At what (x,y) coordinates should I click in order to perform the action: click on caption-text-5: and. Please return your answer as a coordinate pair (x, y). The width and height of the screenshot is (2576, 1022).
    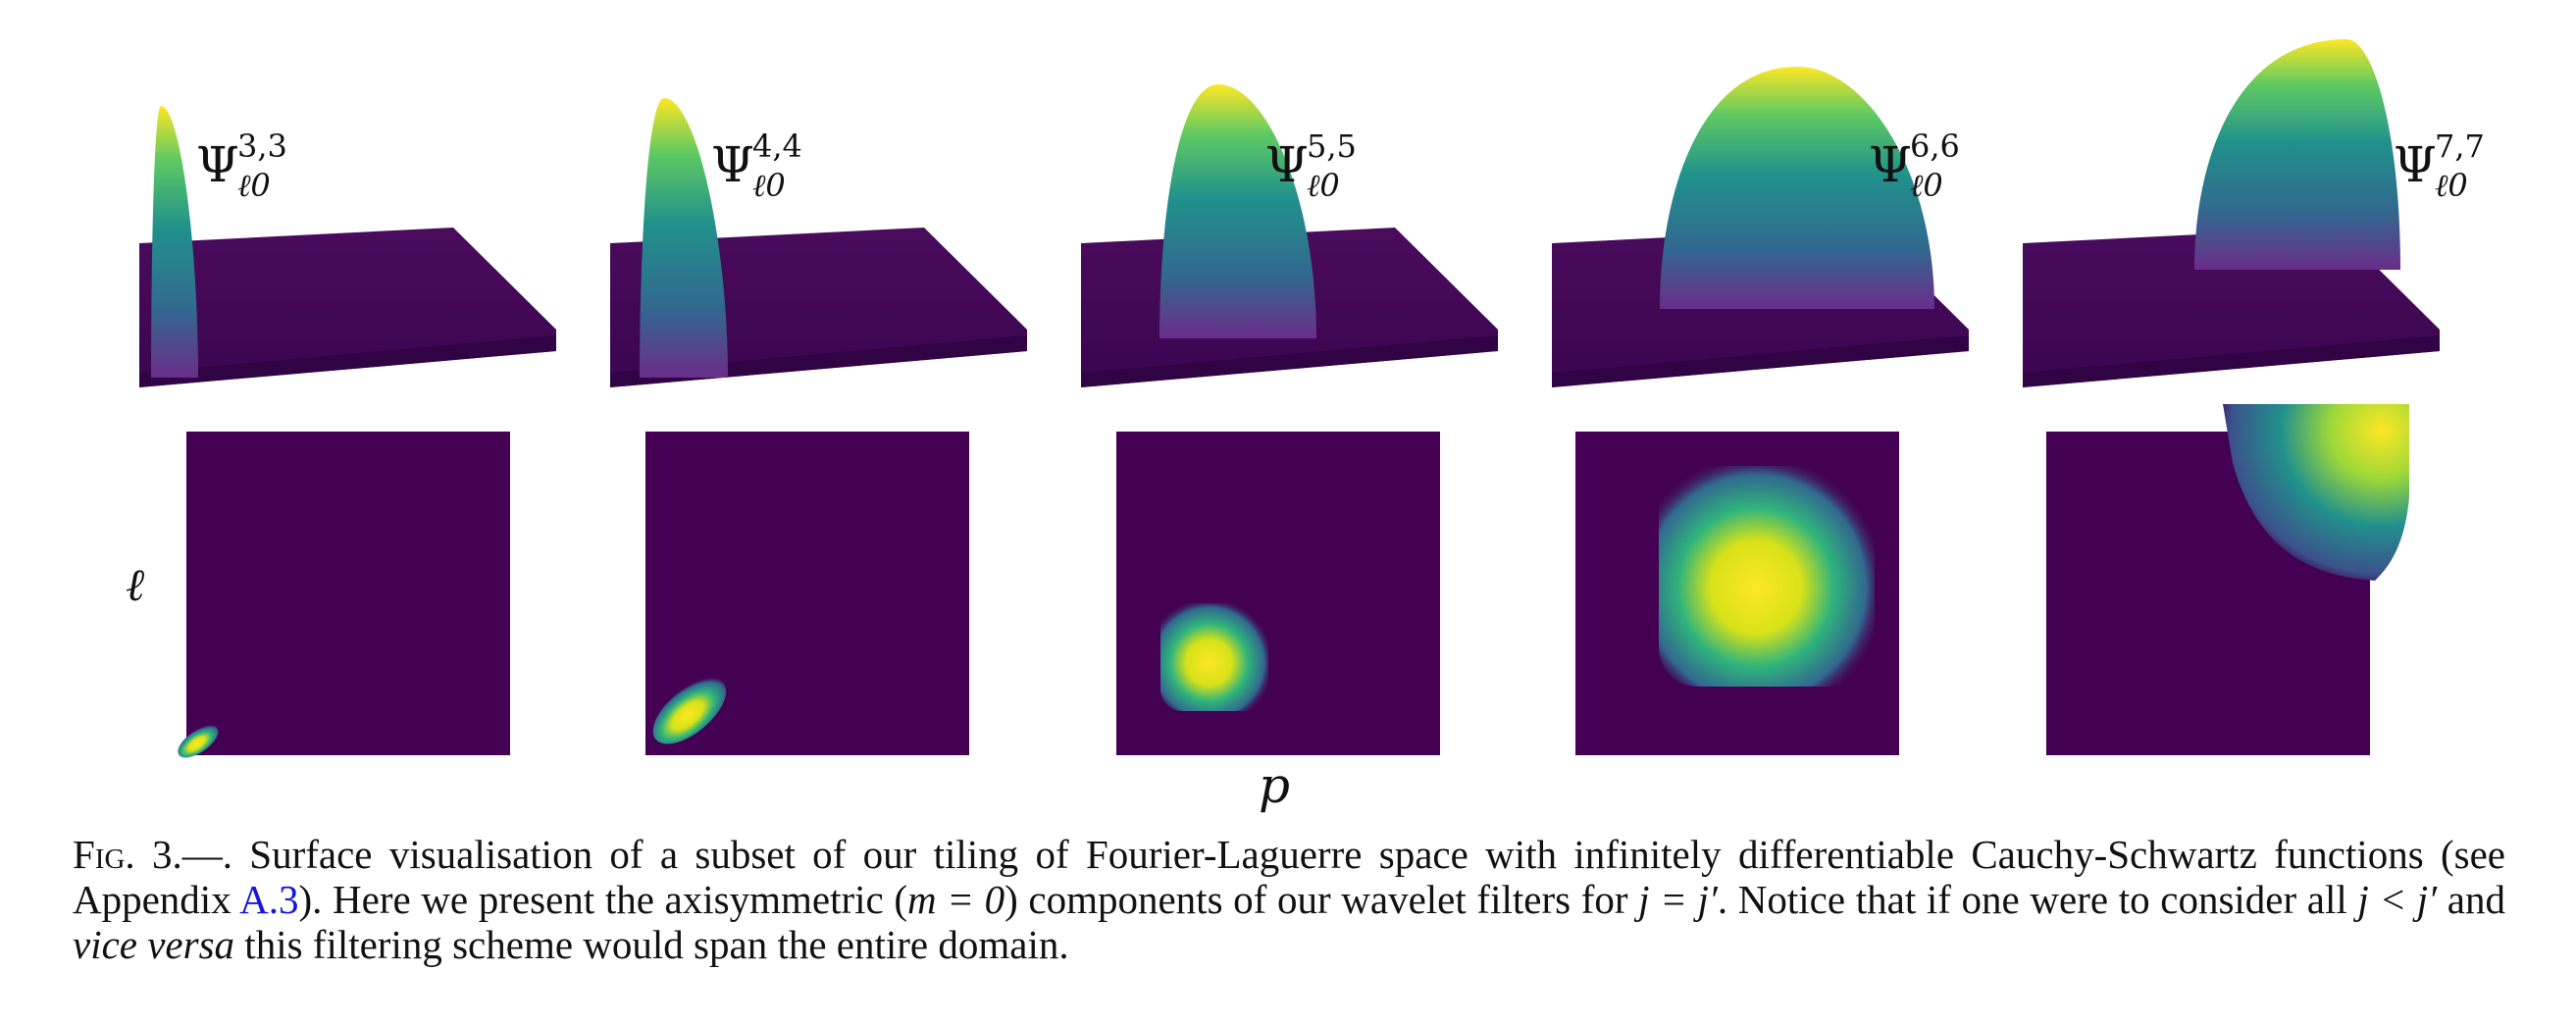
    Looking at the image, I should click on (2471, 900).